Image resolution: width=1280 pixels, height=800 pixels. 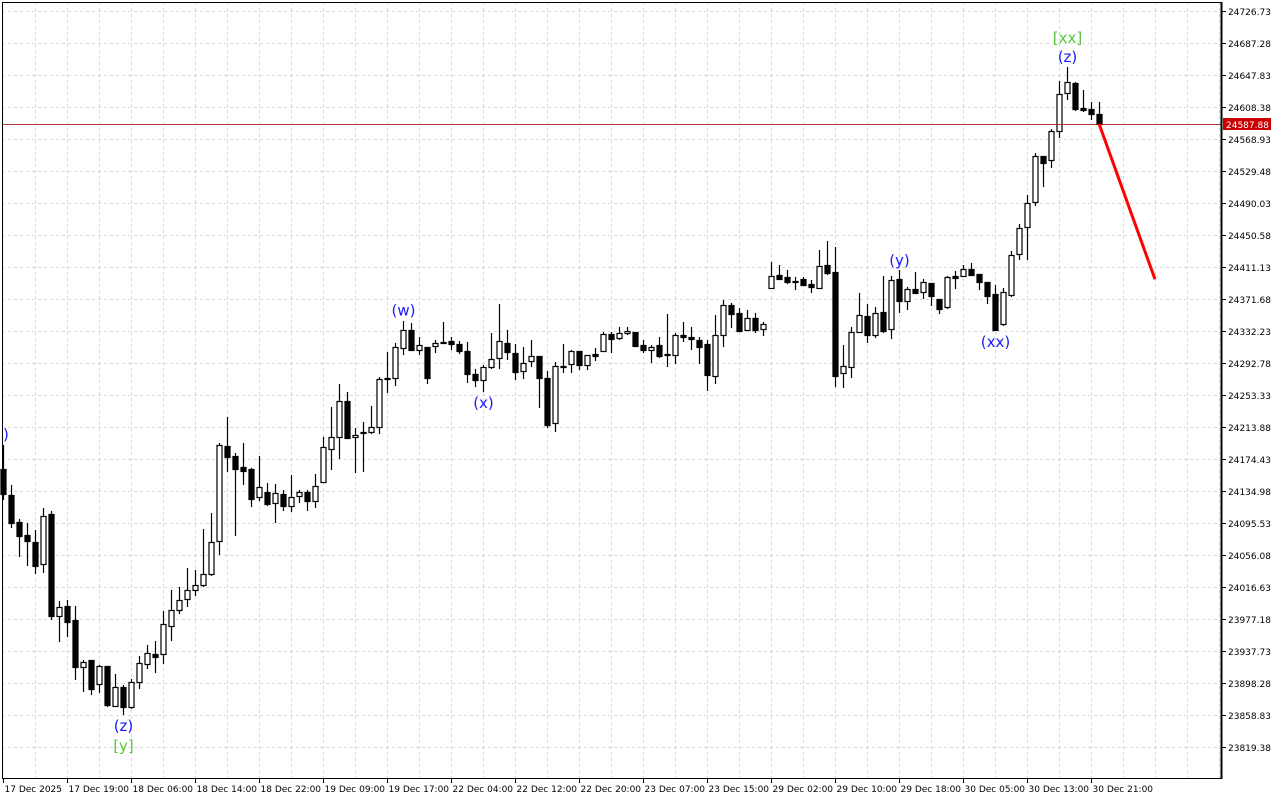 I want to click on x-tick-label: 29 Dec 10:00, so click(x=867, y=790).